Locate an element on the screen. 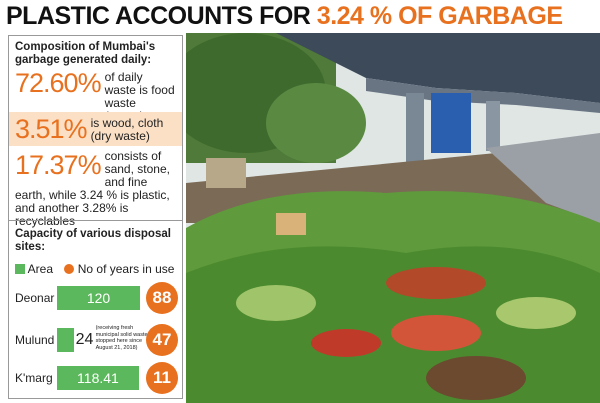 This screenshot has width=600, height=403. composition-item: 3.51% is wood, cloth (dry waste) is located at coordinates (95, 129).